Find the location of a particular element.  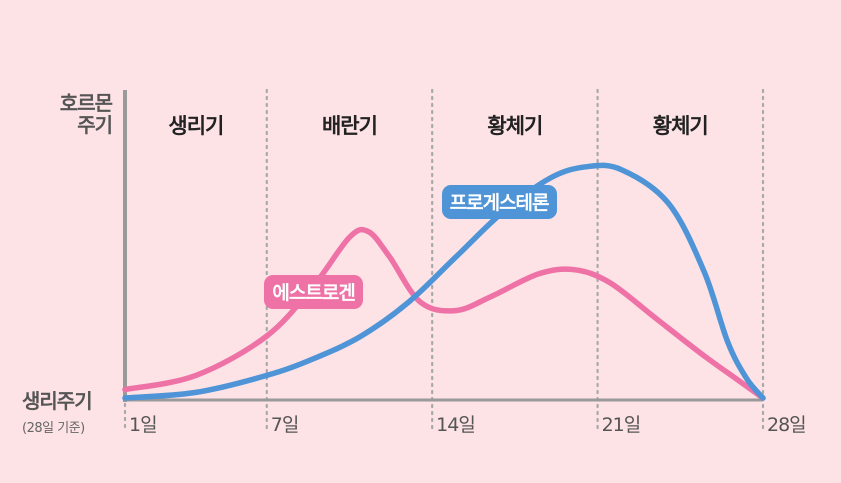

progesterone-label: 프로게스테론 is located at coordinates (499, 201).